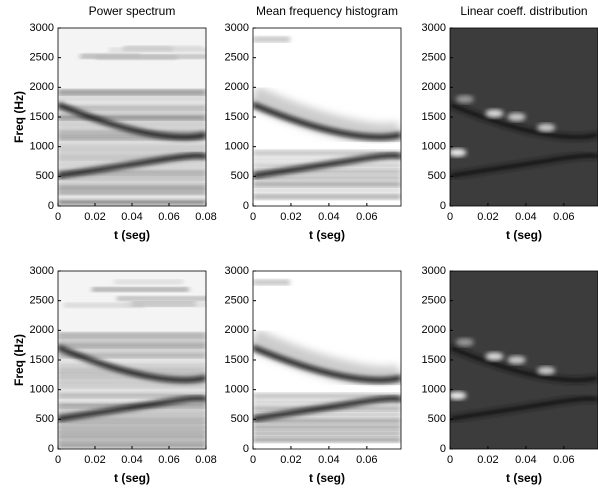 Image resolution: width=598 pixels, height=488 pixels. Describe the element at coordinates (19, 360) in the screenshot. I see `y-axis-label: Freq (Hz)` at that location.